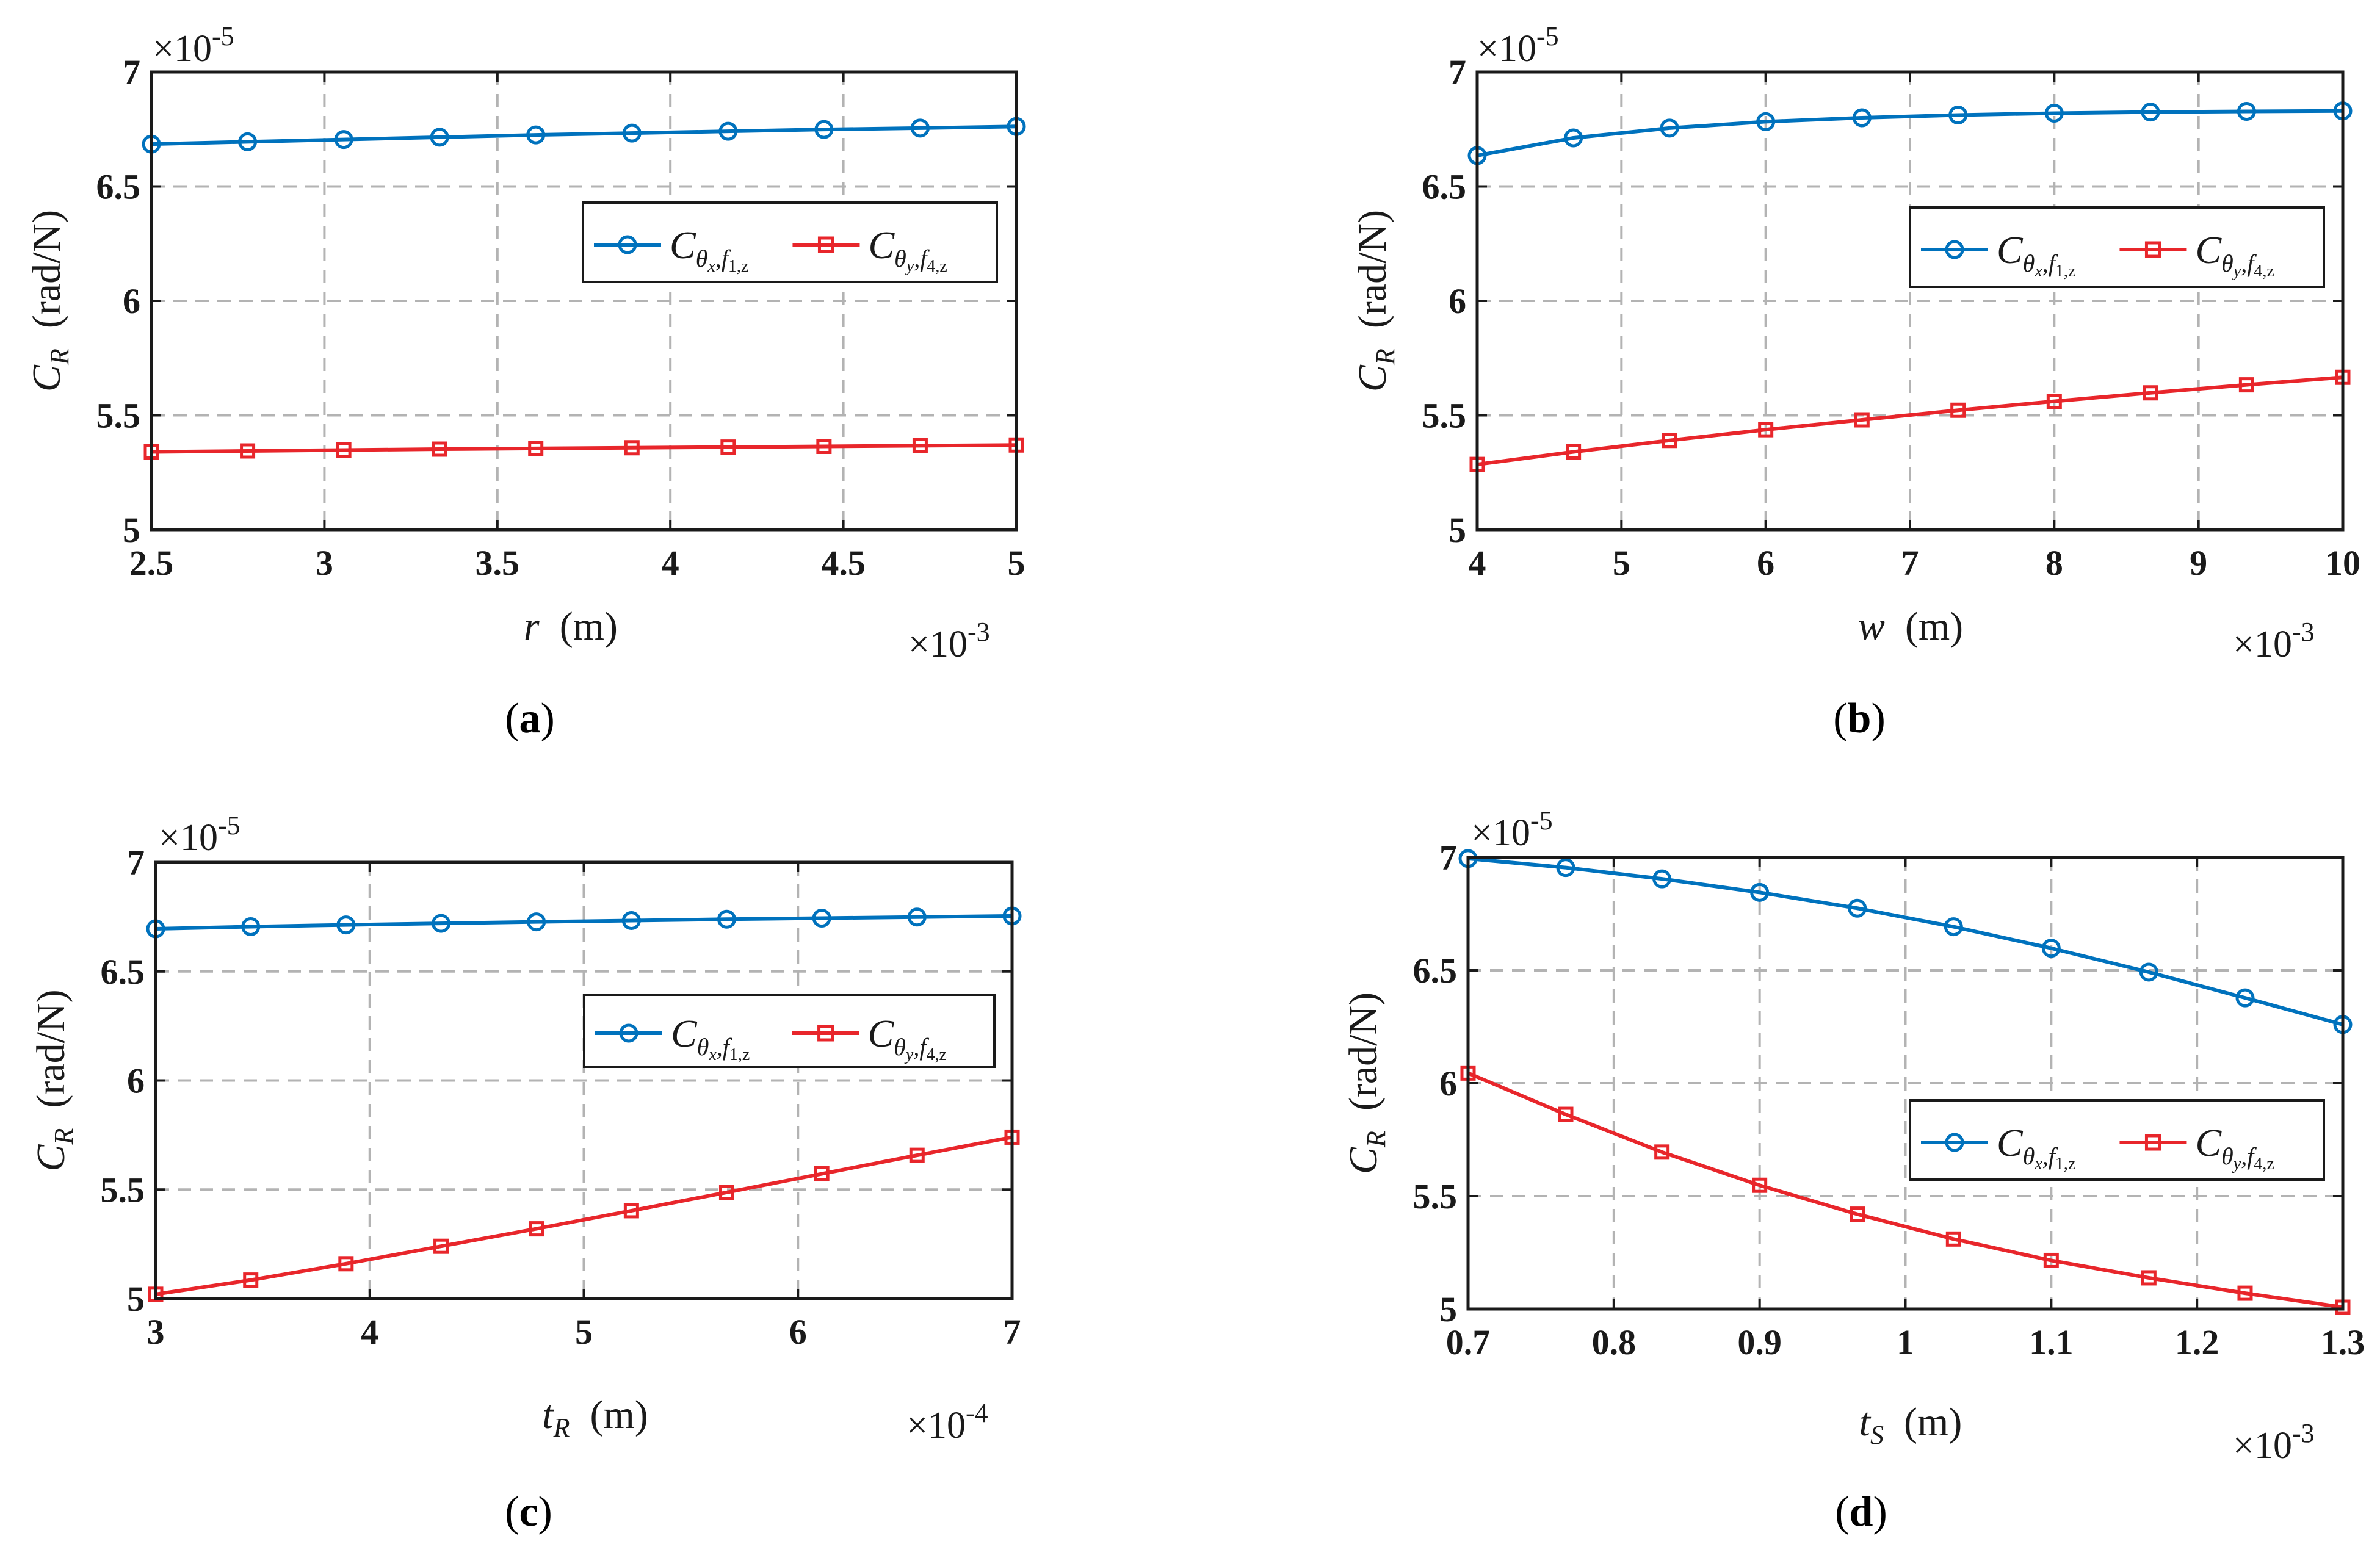 The width and height of the screenshot is (2380, 1558). What do you see at coordinates (1448, 1309) in the screenshot?
I see `y-tick-label: 5` at bounding box center [1448, 1309].